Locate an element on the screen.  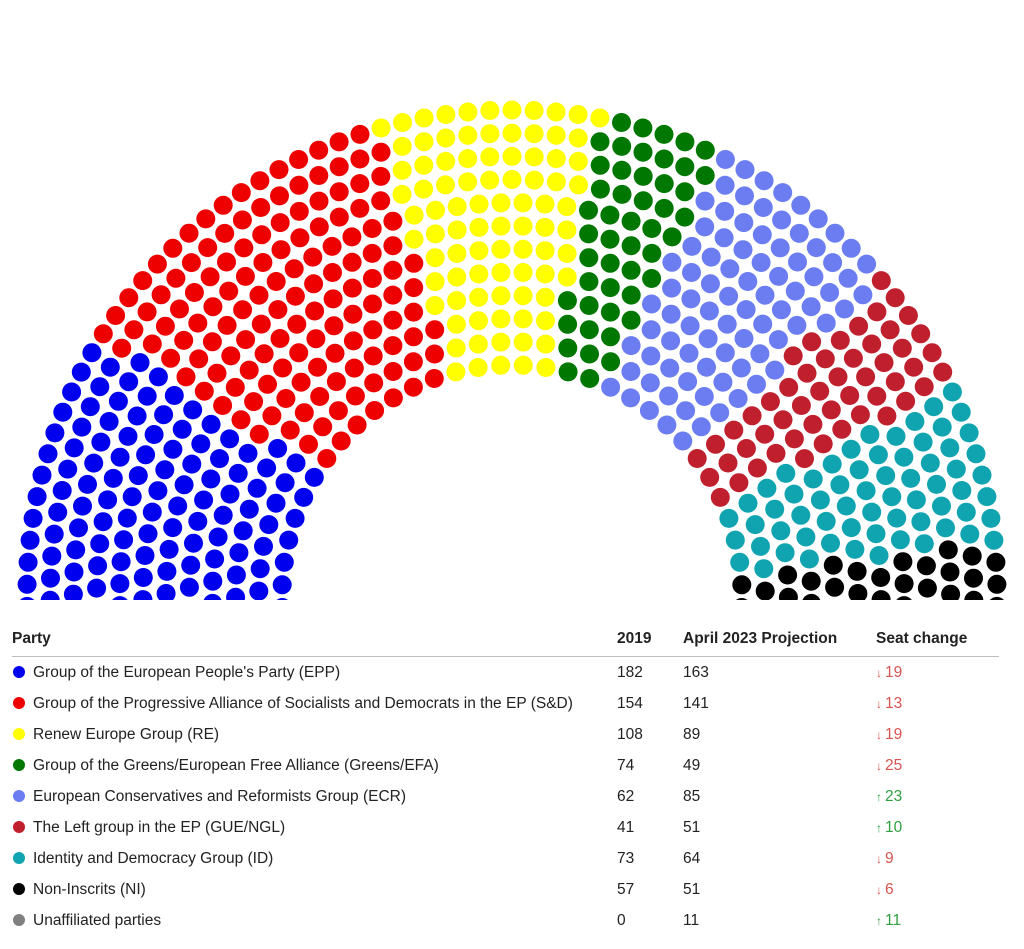
legend-row: Non-Inscrits (NI) 57 51 ↓ 6 is located at coordinates (505, 889).